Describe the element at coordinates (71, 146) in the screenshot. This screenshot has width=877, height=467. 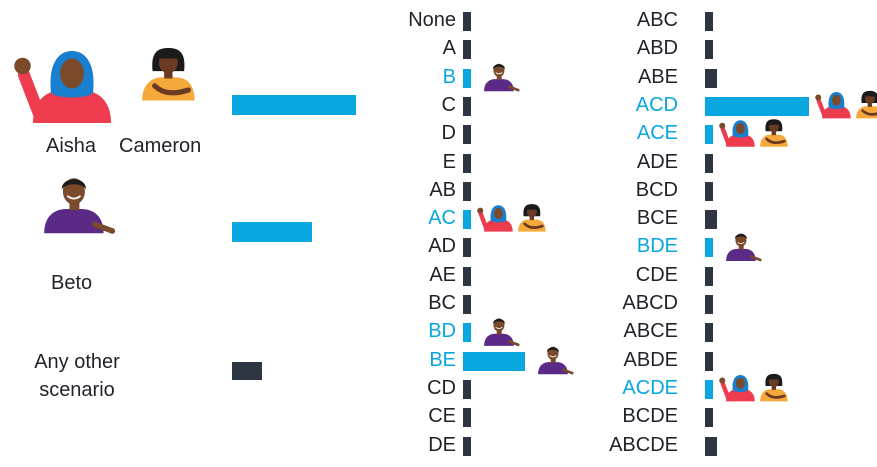
I see `name-label-aisha: Aisha` at that location.